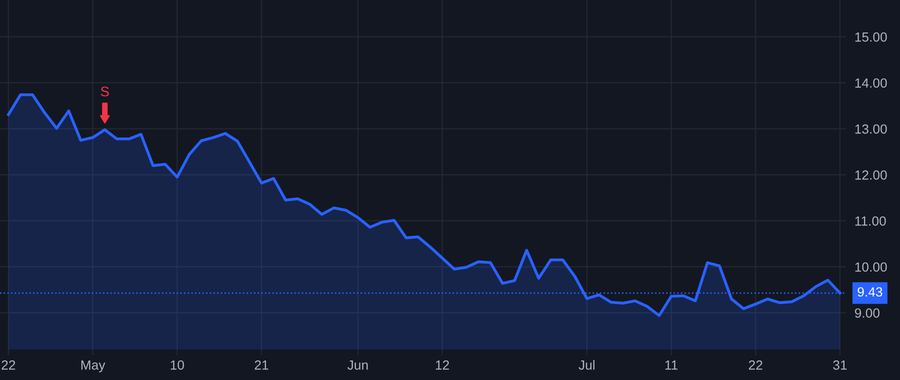  Describe the element at coordinates (586, 365) in the screenshot. I see `x-tick-label: Jul` at that location.